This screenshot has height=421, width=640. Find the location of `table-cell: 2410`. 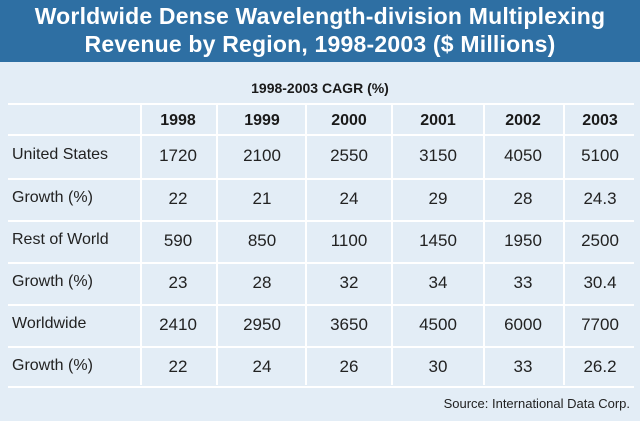

table-cell: 2410 is located at coordinates (178, 324).